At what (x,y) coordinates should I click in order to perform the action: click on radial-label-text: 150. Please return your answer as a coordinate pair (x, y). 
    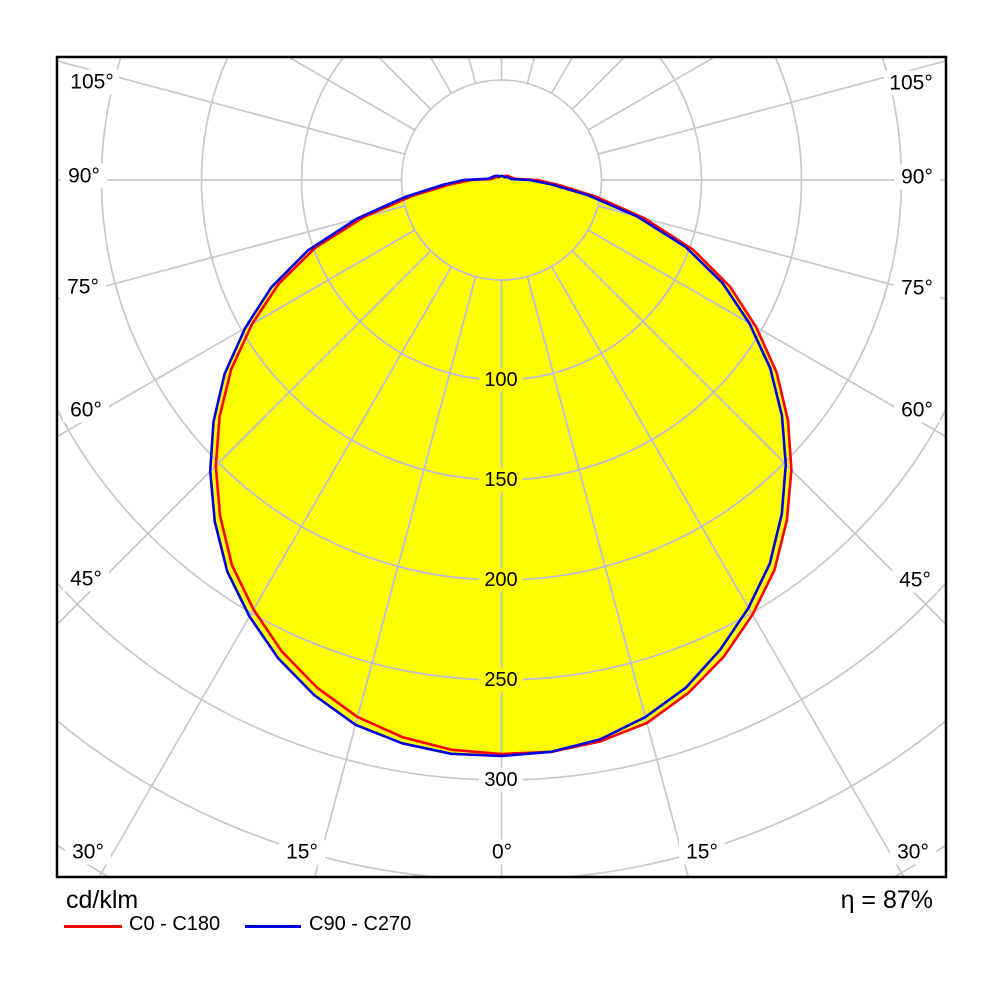
    Looking at the image, I should click on (500, 480).